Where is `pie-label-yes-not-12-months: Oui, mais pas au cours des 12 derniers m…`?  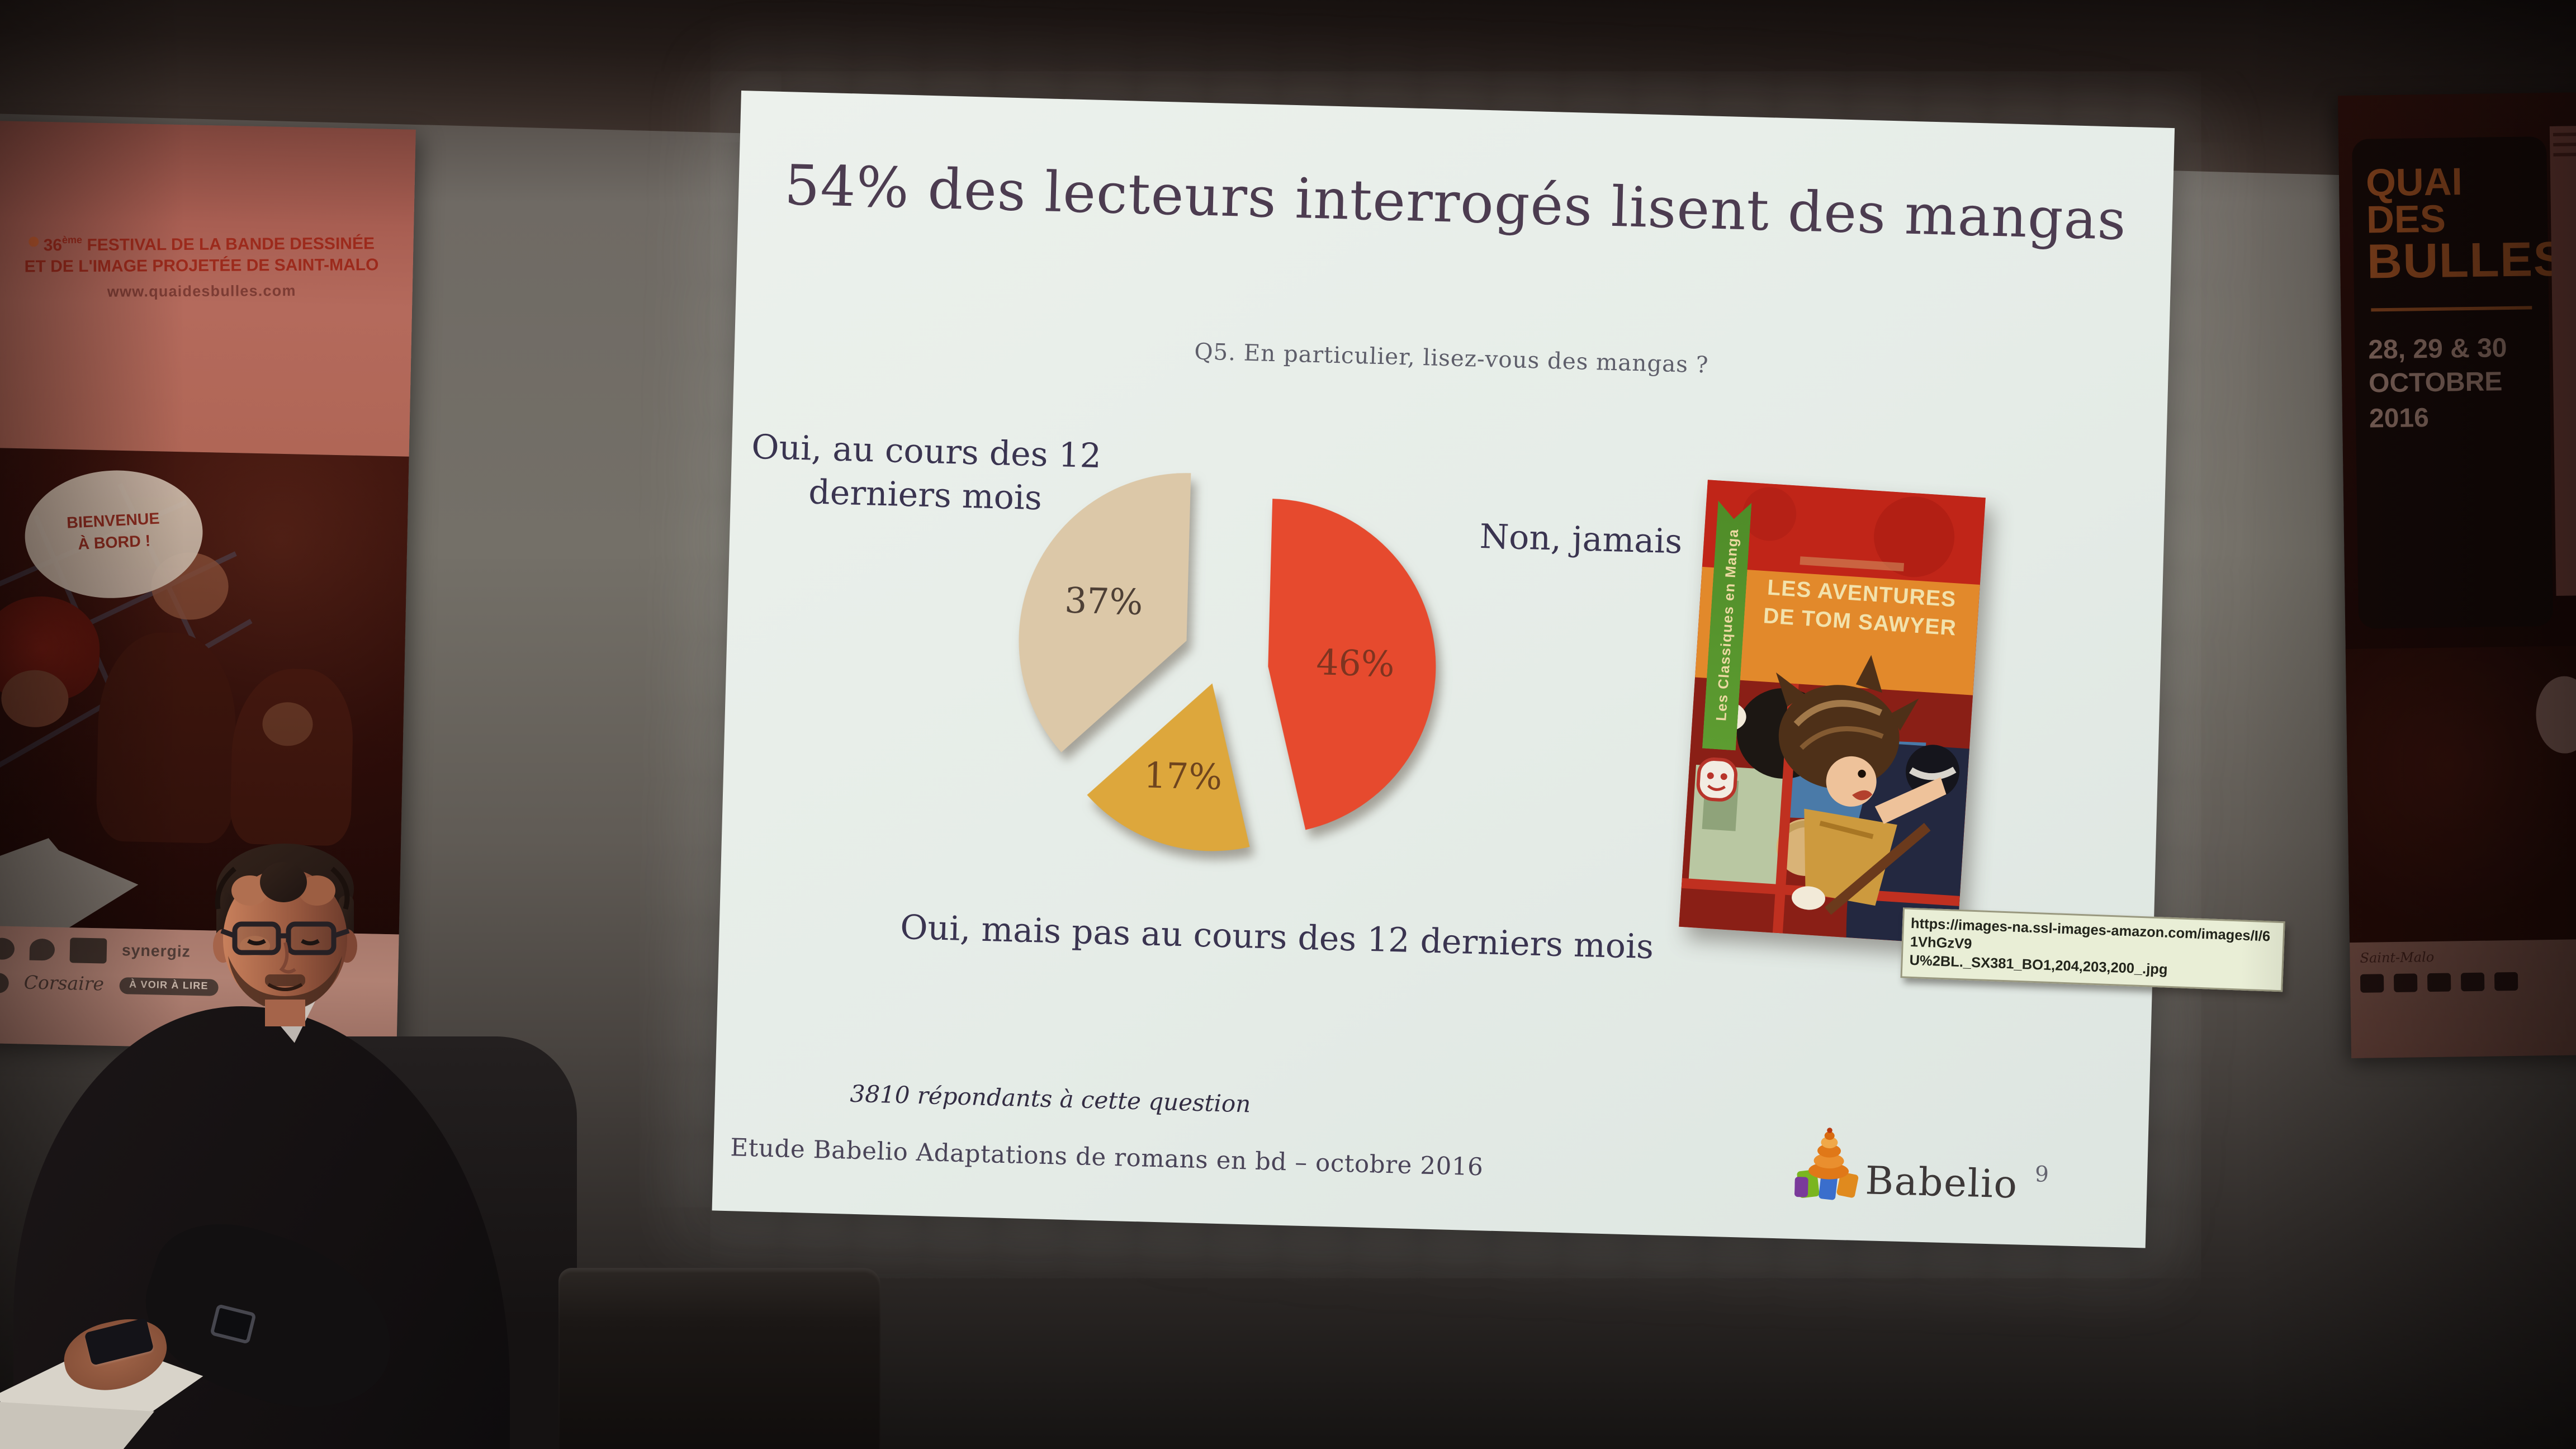
pie-label-yes-not-12-months: Oui, mais pas au cours des 12 derniers m… is located at coordinates (1276, 937).